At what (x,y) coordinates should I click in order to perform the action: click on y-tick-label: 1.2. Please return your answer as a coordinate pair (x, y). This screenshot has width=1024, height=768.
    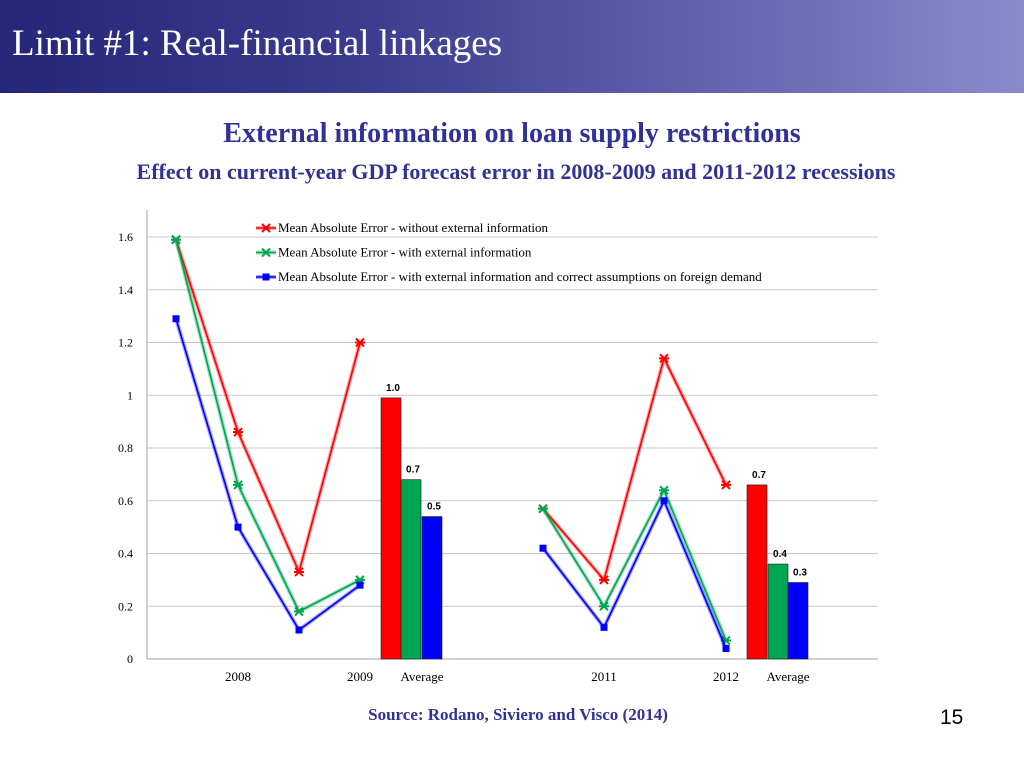
    Looking at the image, I should click on (125, 343).